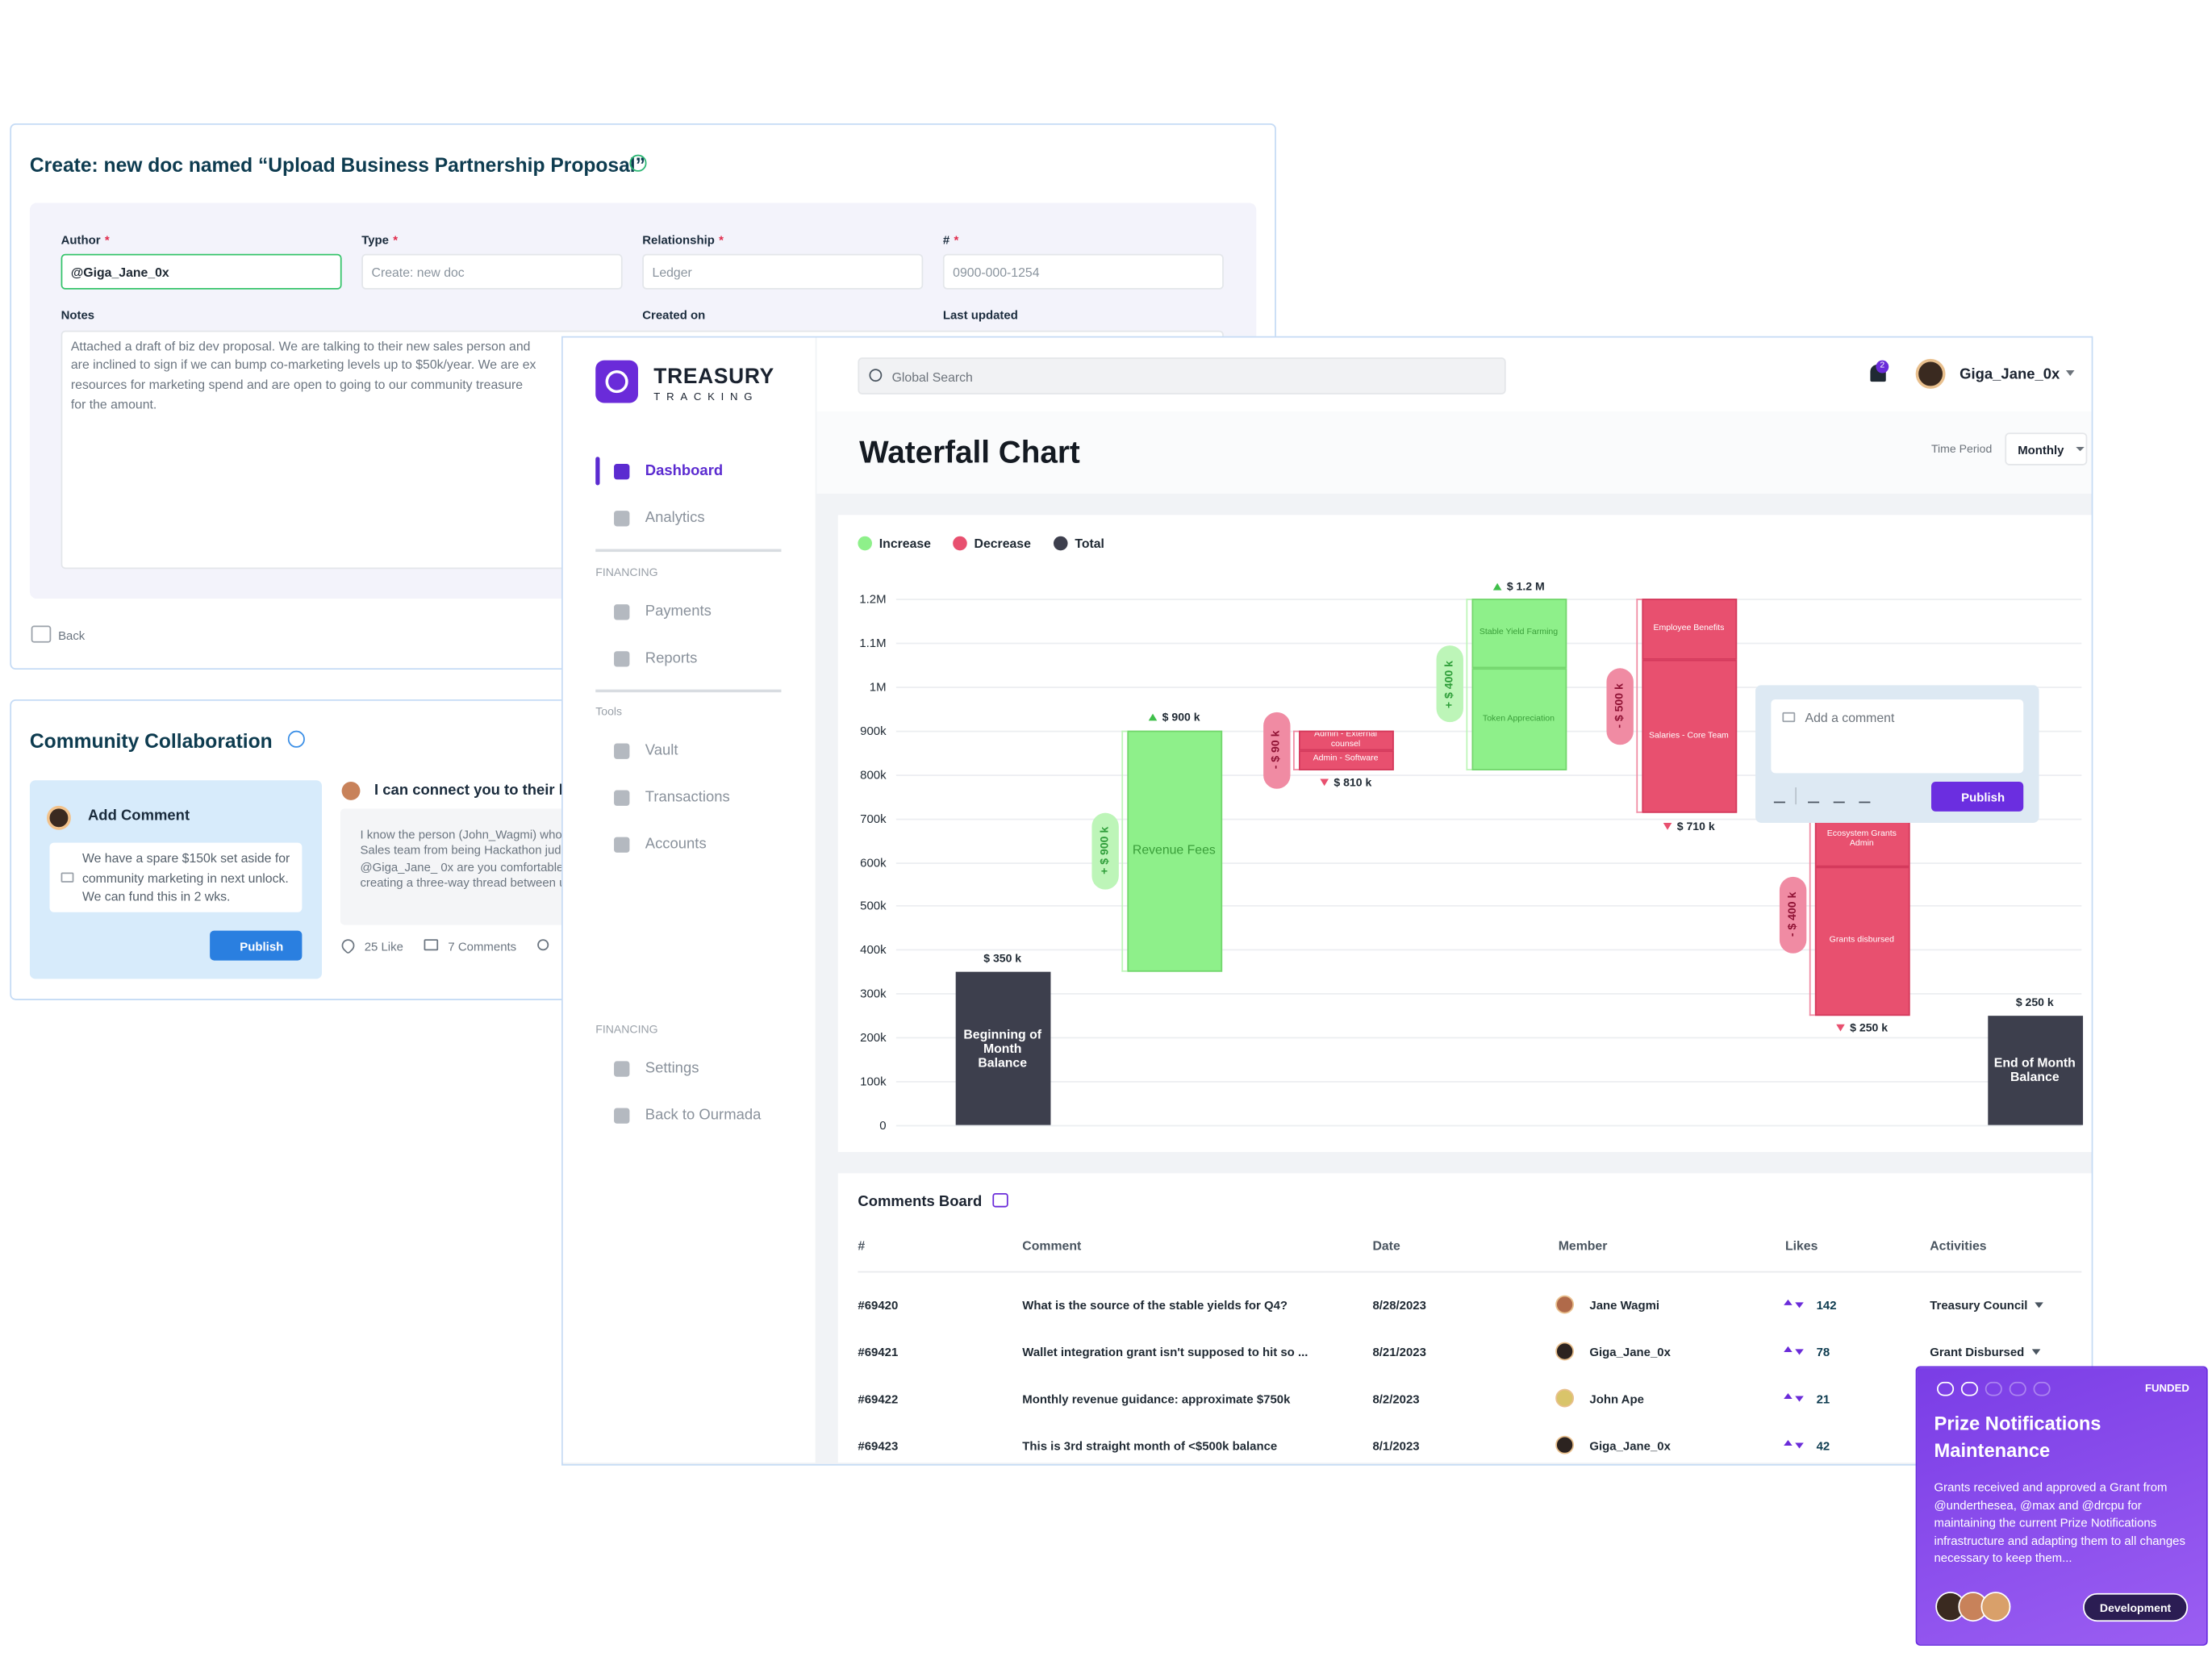 The image size is (2212, 1657). I want to click on comment-icon, so click(1789, 717).